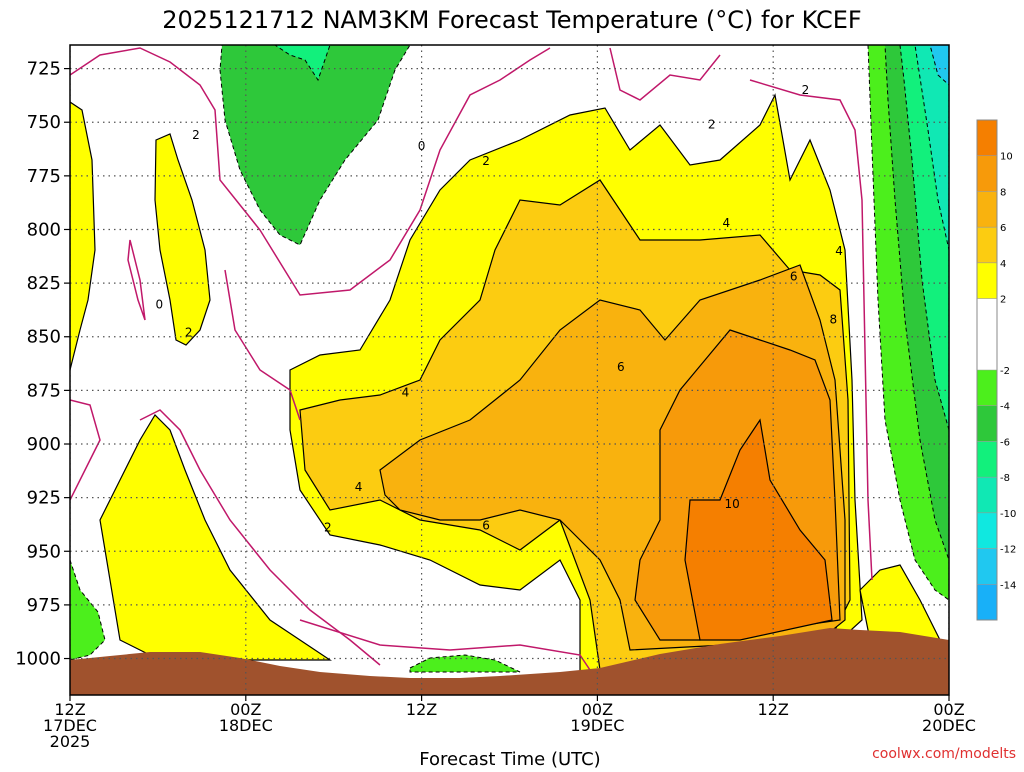 This screenshot has height=772, width=1024. What do you see at coordinates (44, 551) in the screenshot?
I see `y-tick-label: 950` at bounding box center [44, 551].